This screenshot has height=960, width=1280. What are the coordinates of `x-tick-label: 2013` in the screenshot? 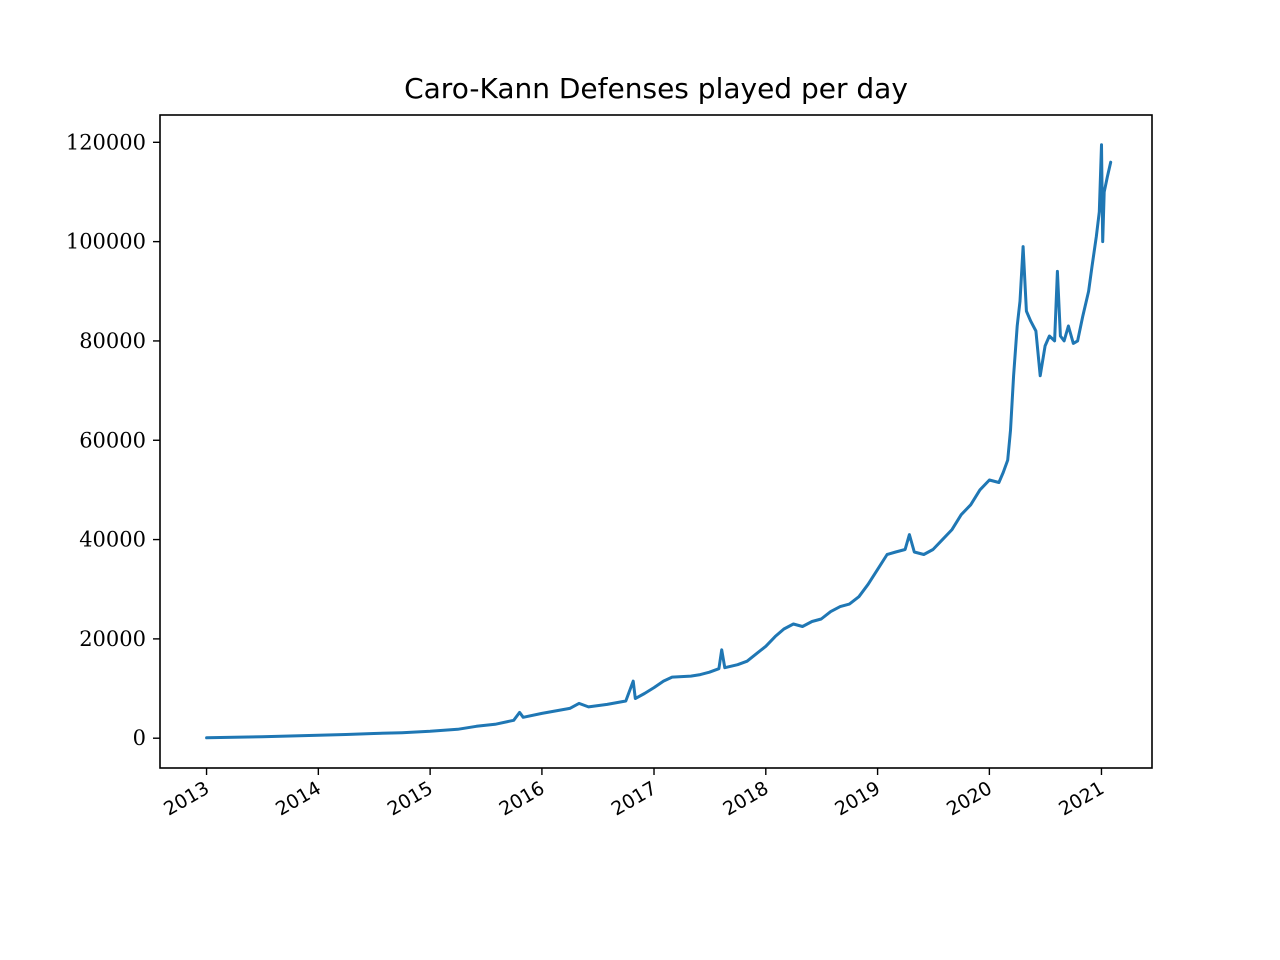 It's located at (186, 798).